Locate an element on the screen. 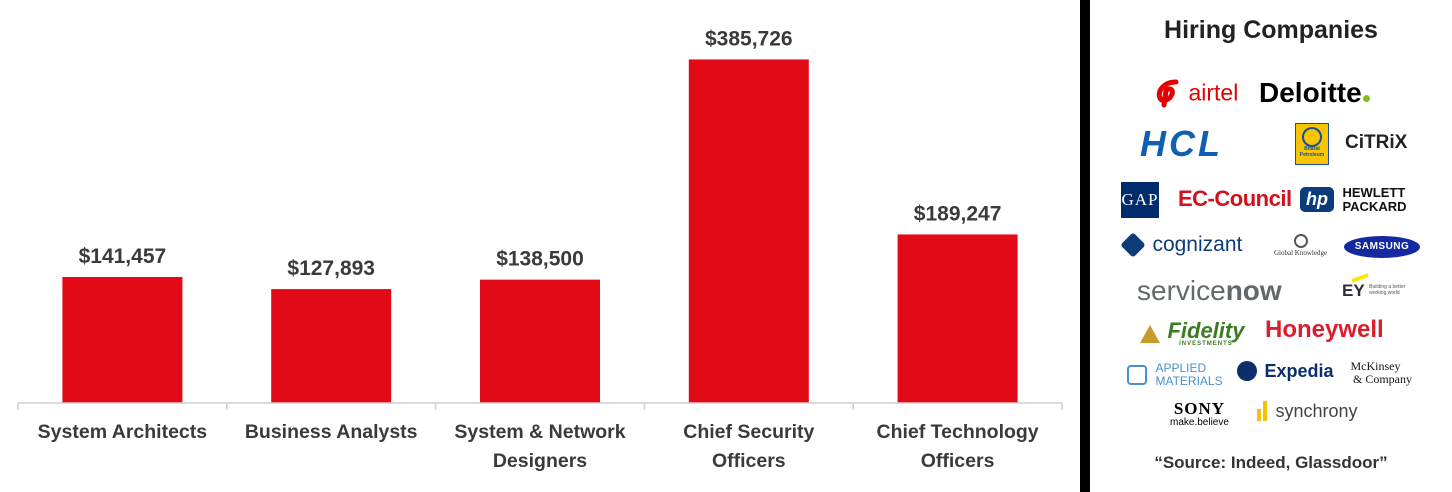 This screenshot has width=1452, height=492. ey-tagline: Building a better working world is located at coordinates (1387, 290).